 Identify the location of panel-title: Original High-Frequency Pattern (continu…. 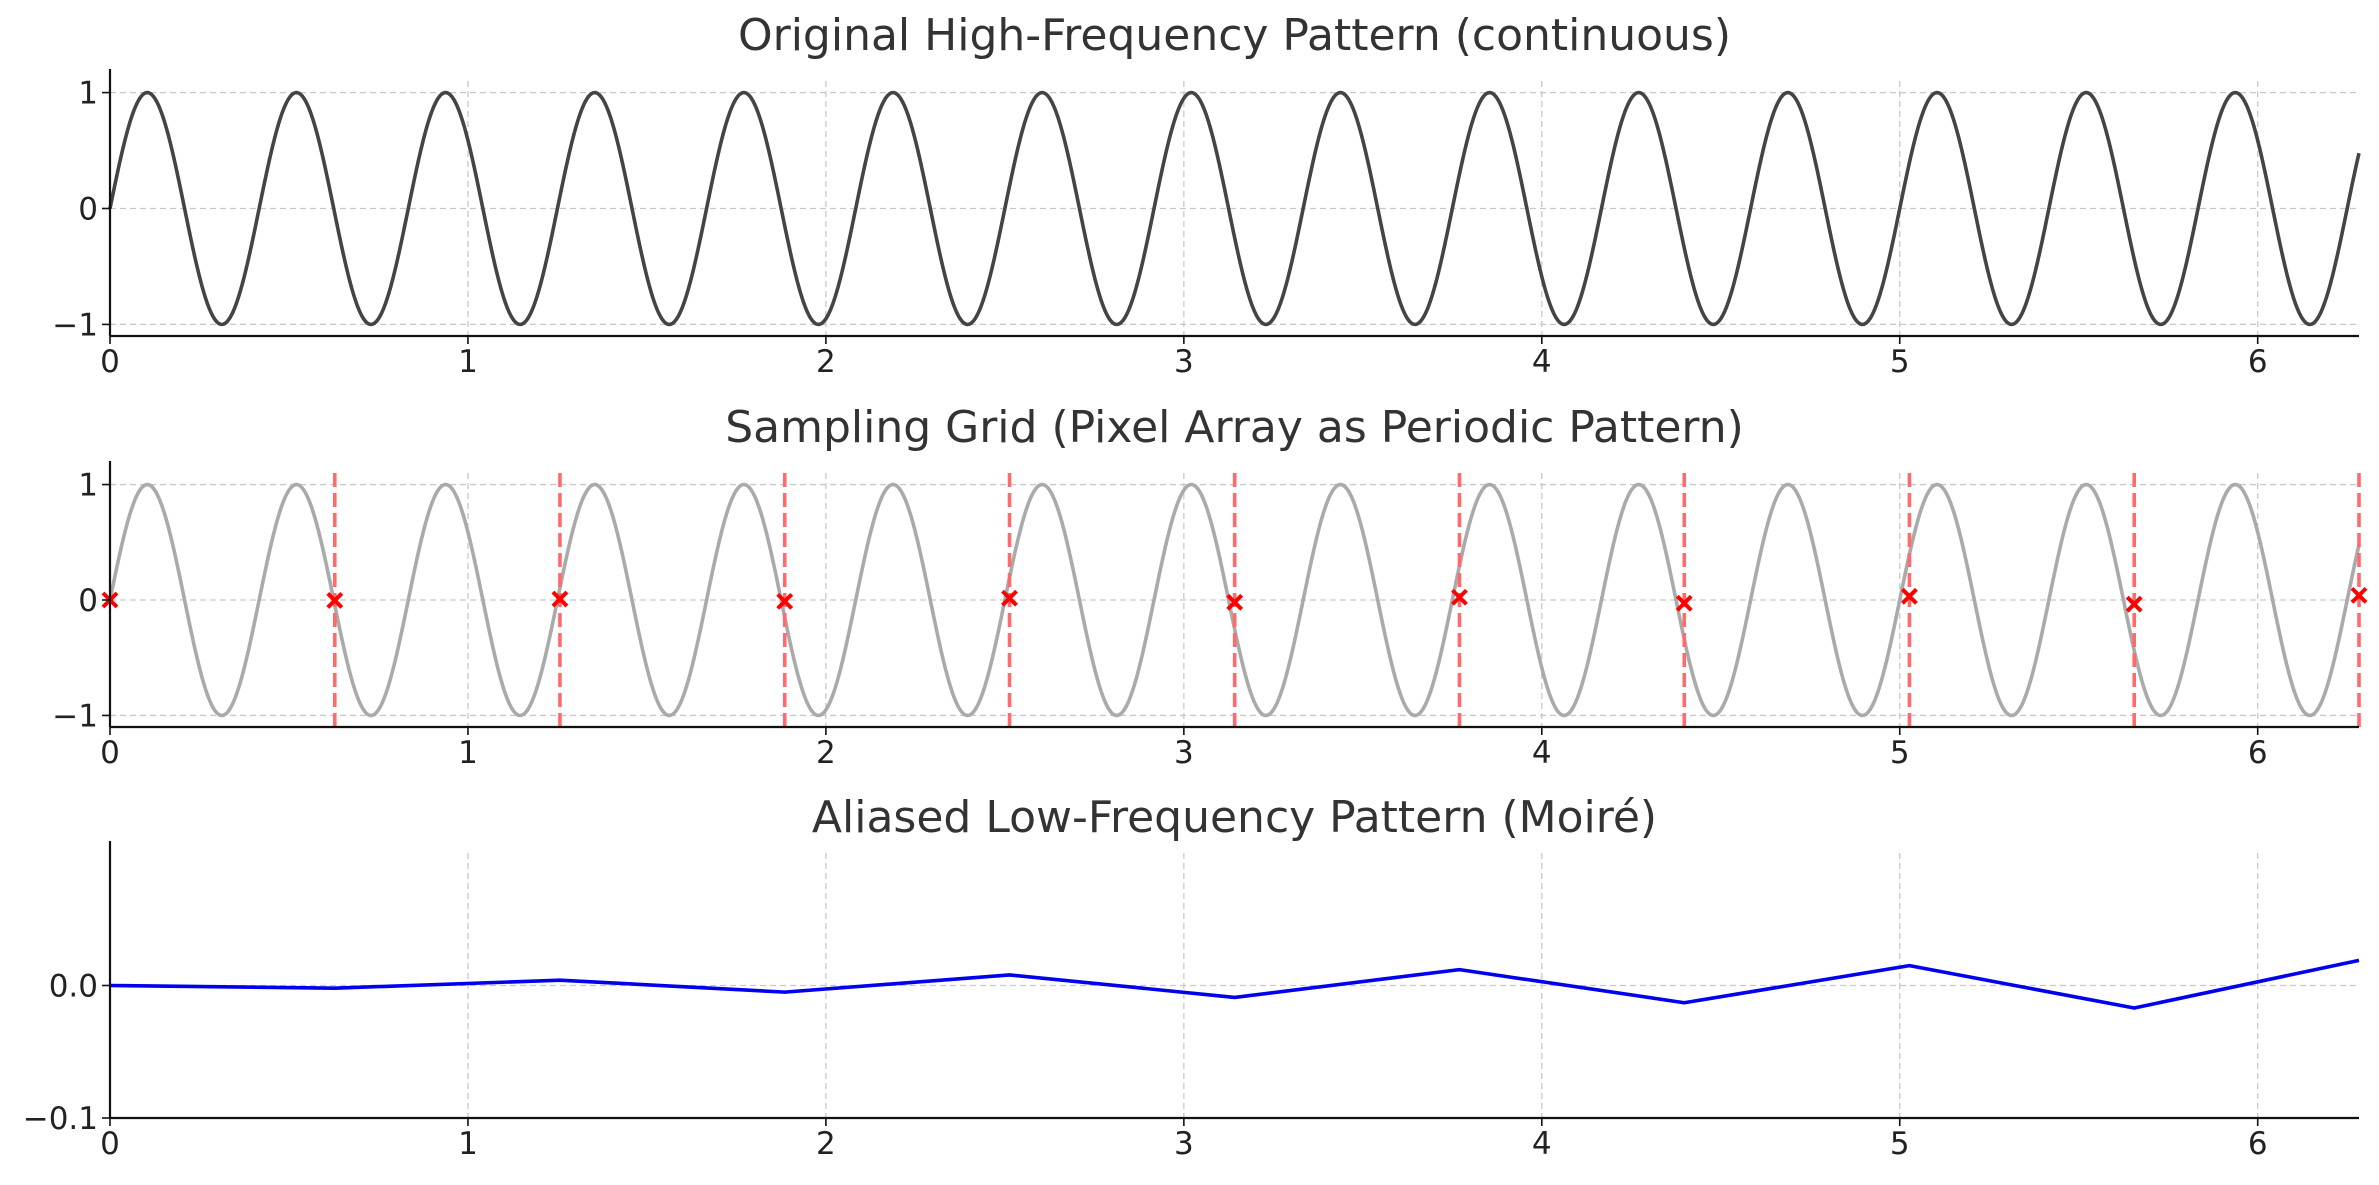
(1234, 35).